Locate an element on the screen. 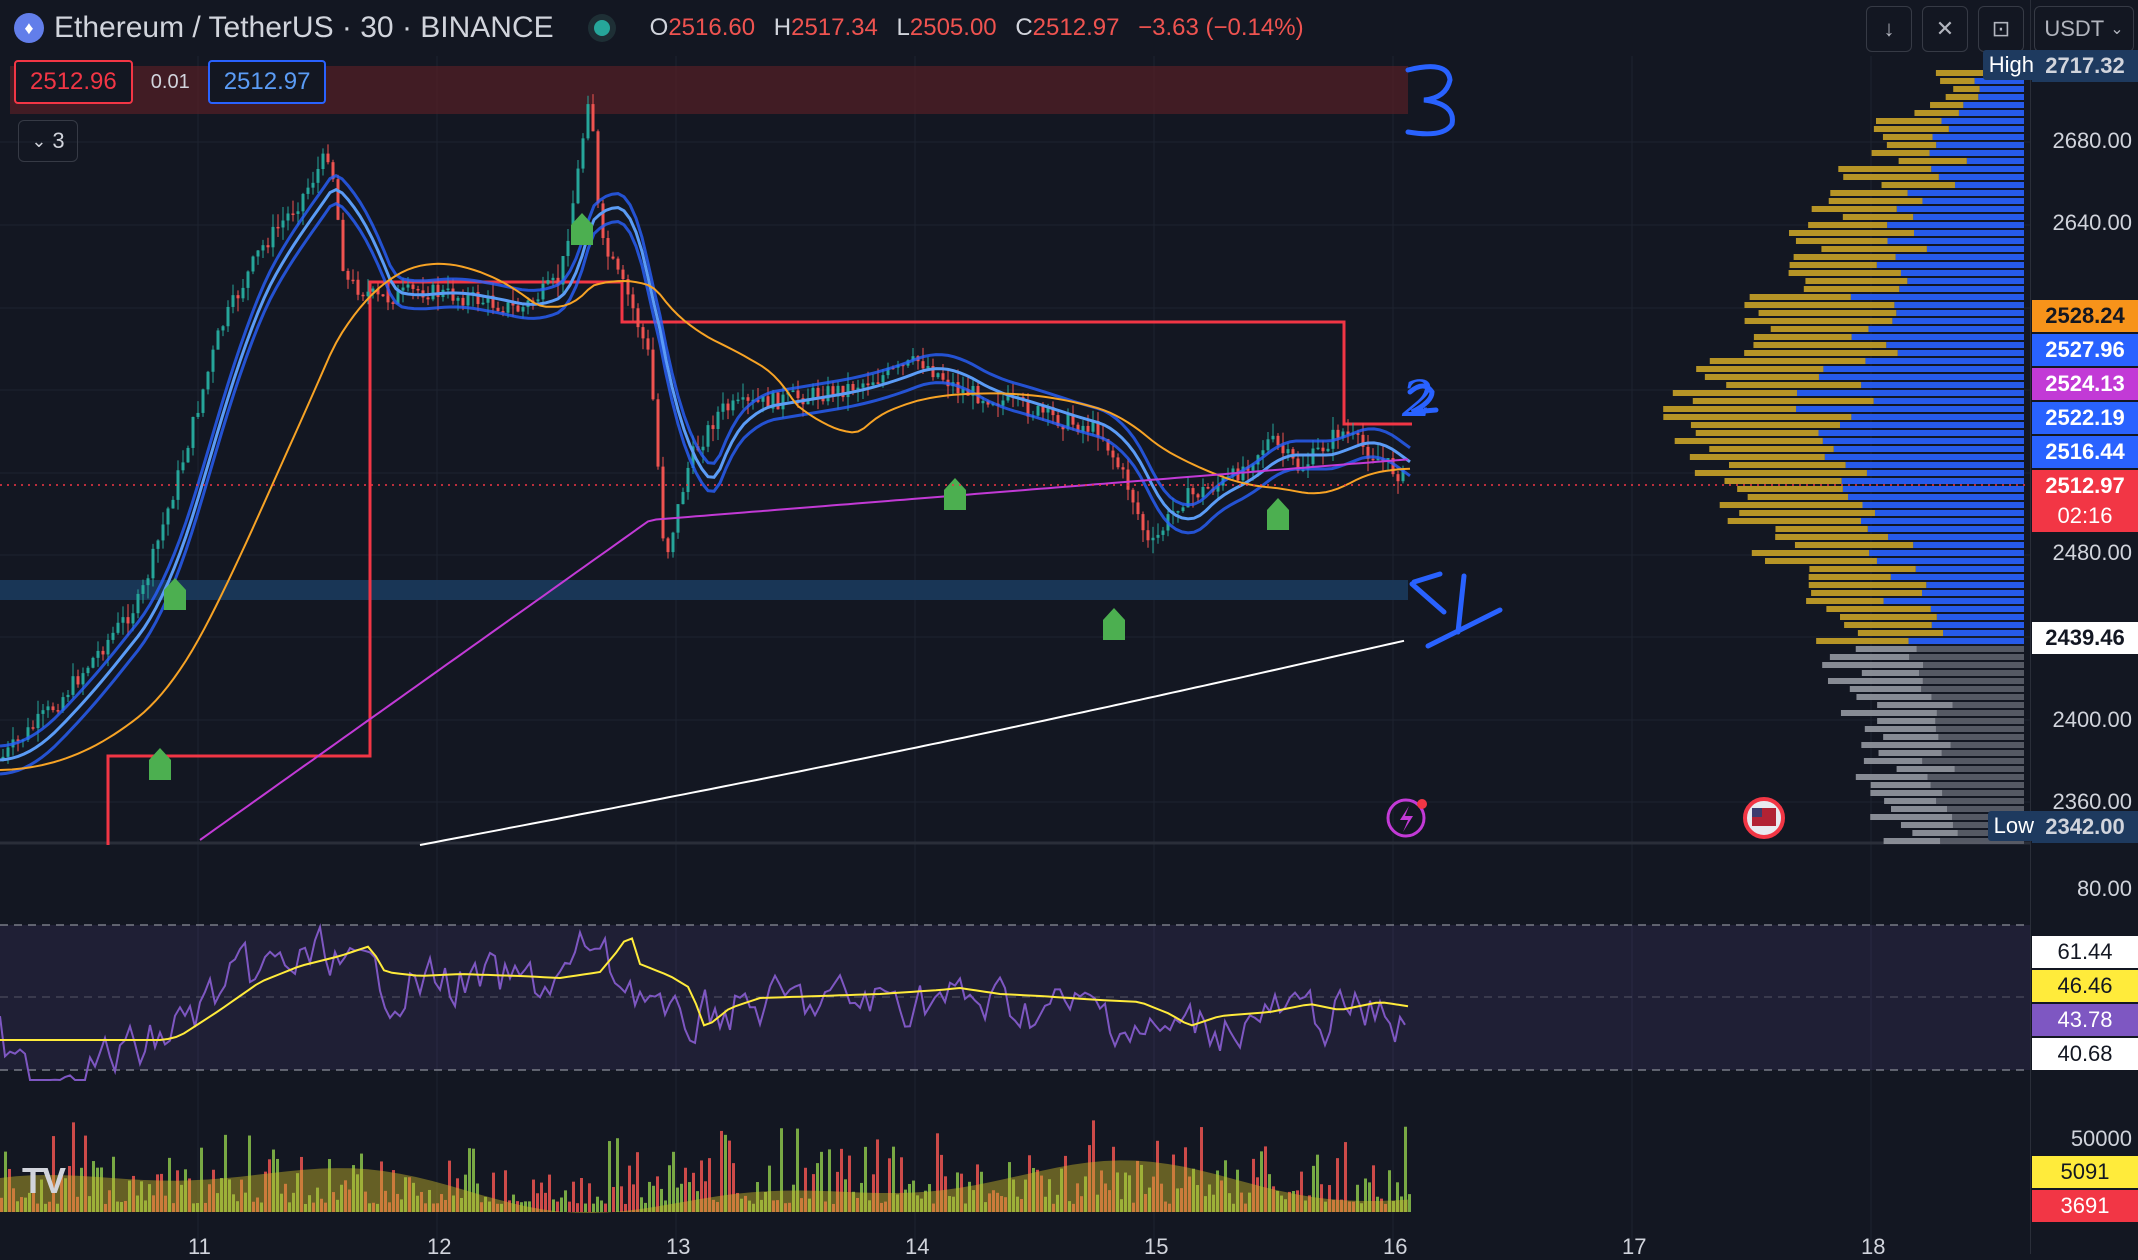 Image resolution: width=2138 pixels, height=1260 pixels. download-button: ↓ is located at coordinates (1889, 29).